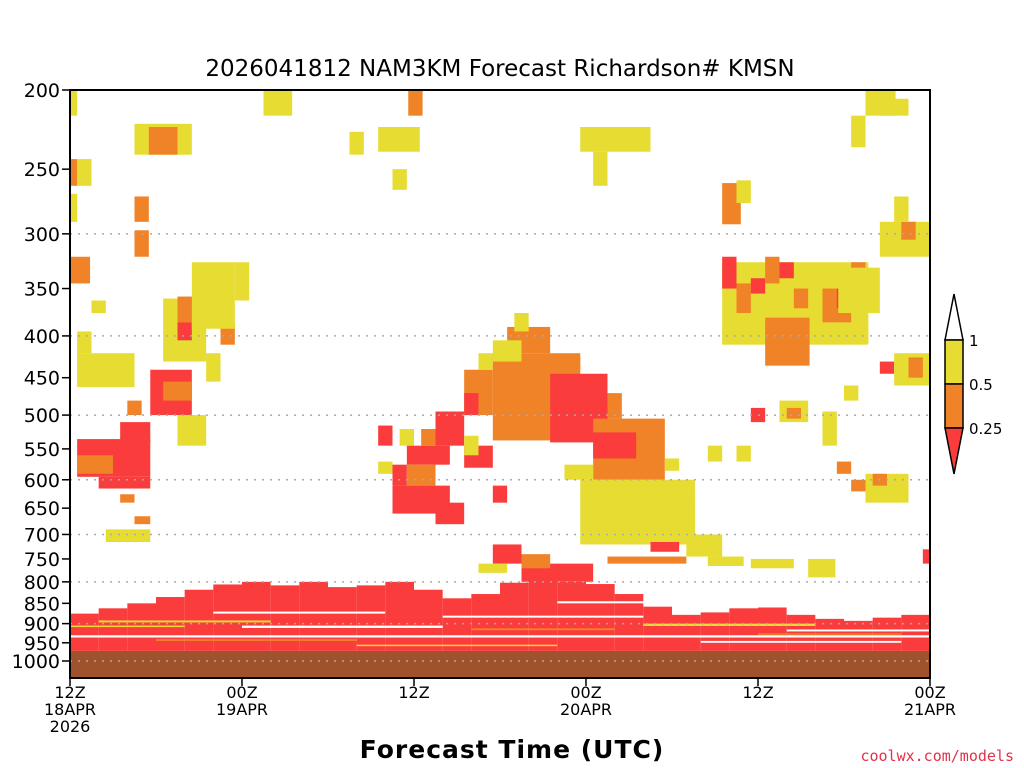 The width and height of the screenshot is (1024, 768). I want to click on y-tick-label: 300, so click(42, 235).